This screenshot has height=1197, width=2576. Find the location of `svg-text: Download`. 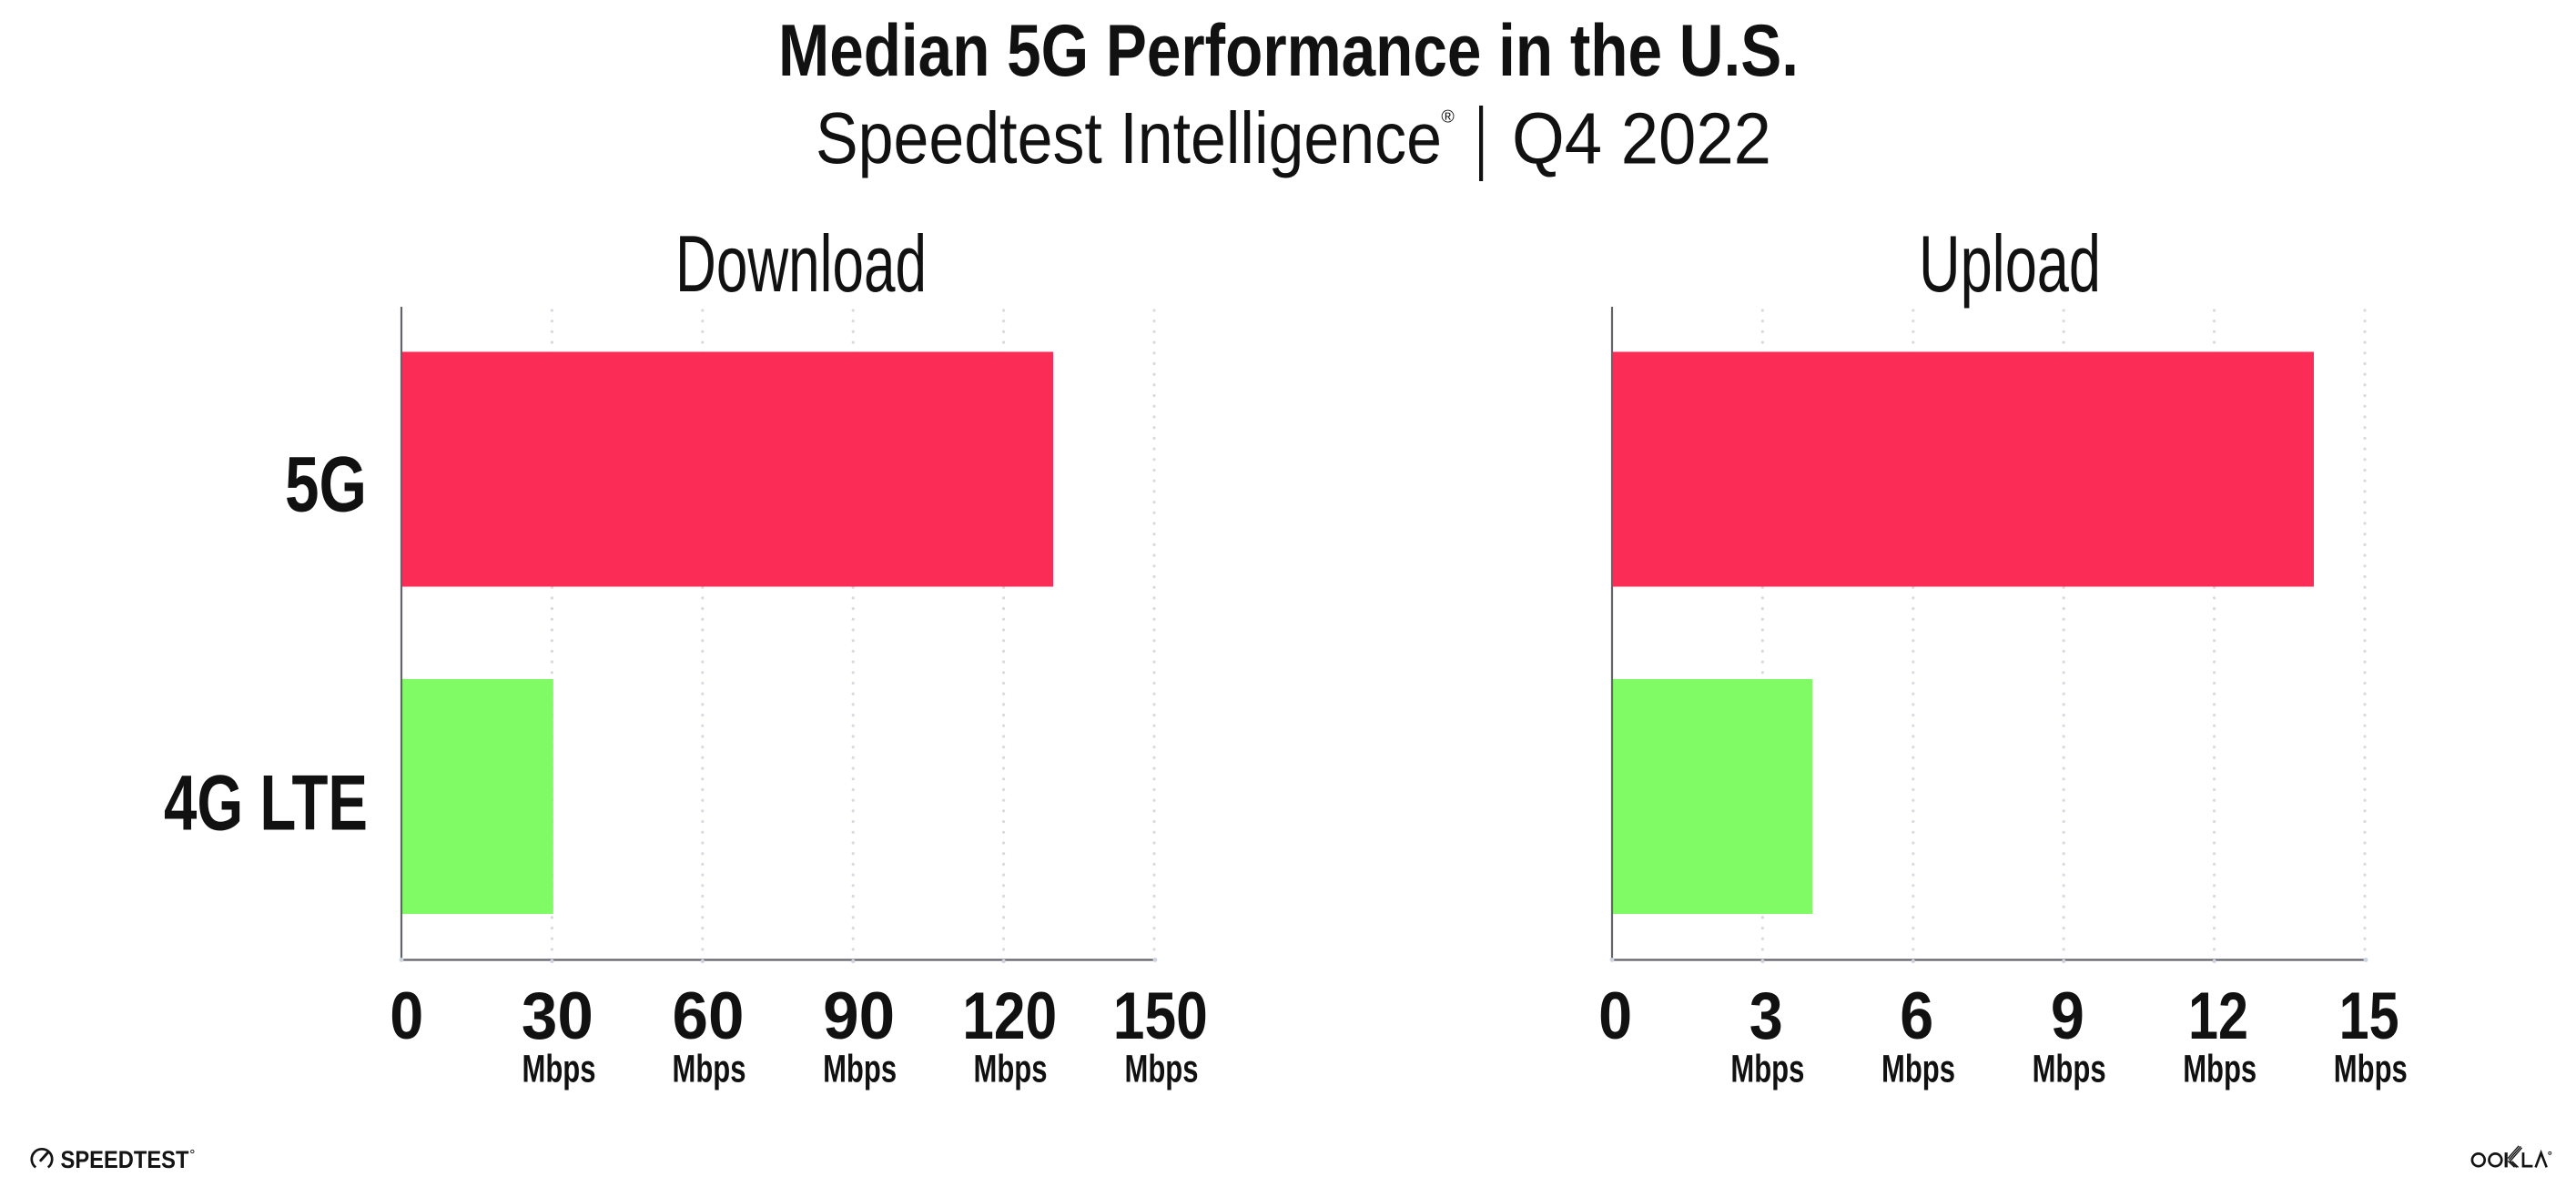

svg-text: Download is located at coordinates (801, 263).